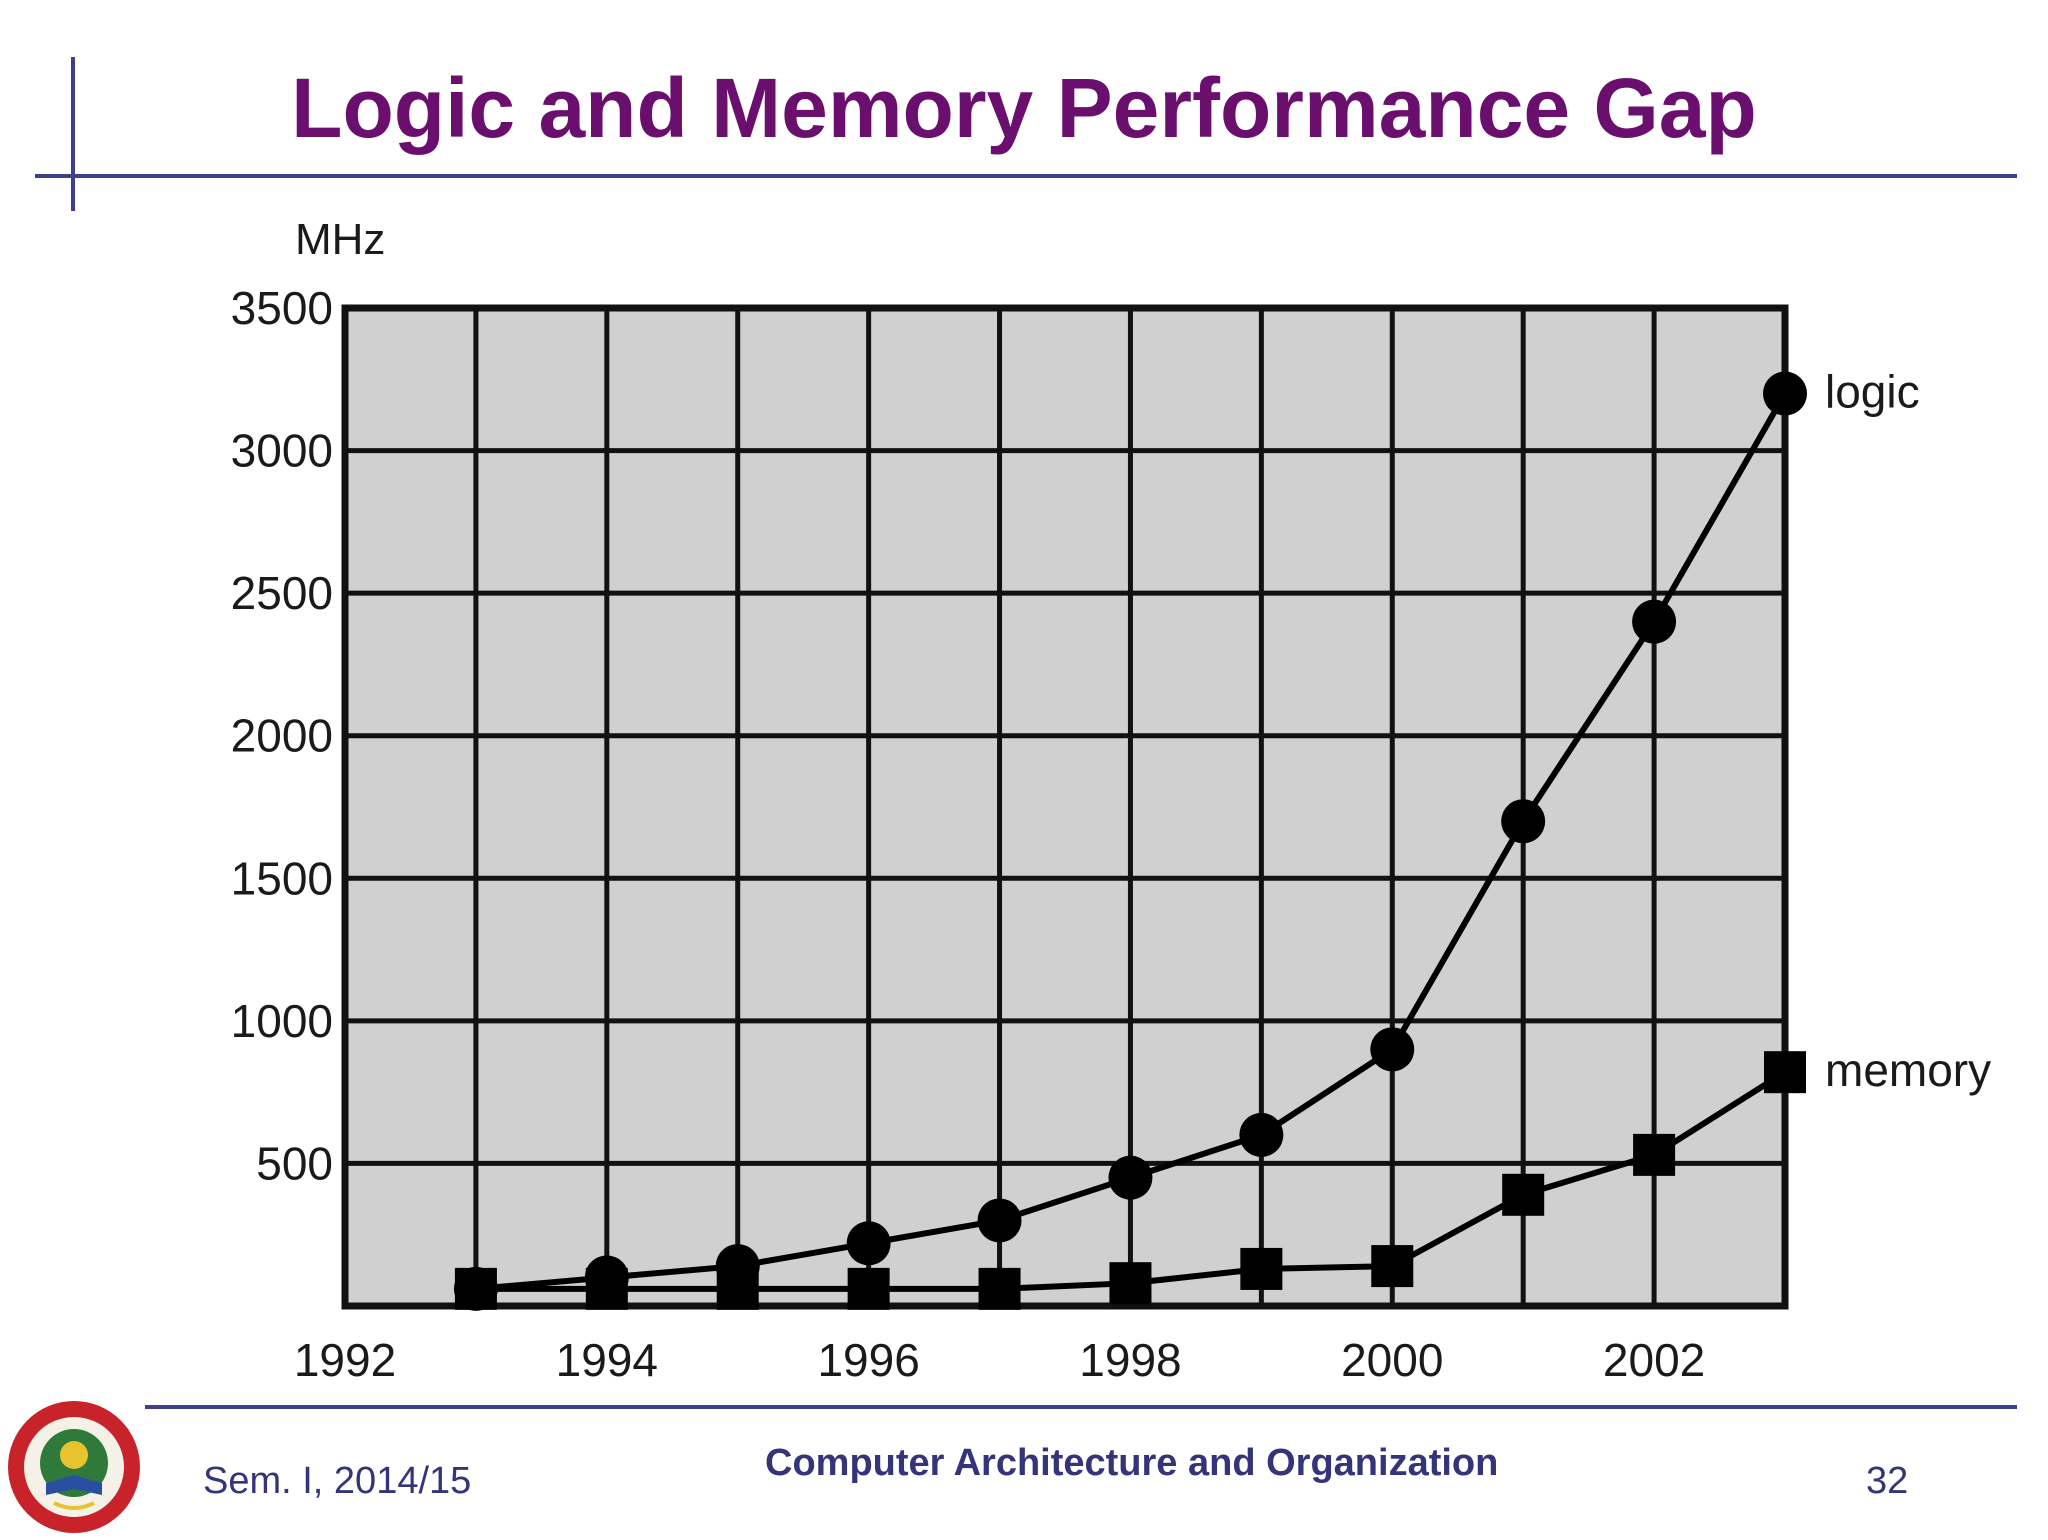 This screenshot has height=1540, width=2048. I want to click on title-vertical-rule, so click(73, 134).